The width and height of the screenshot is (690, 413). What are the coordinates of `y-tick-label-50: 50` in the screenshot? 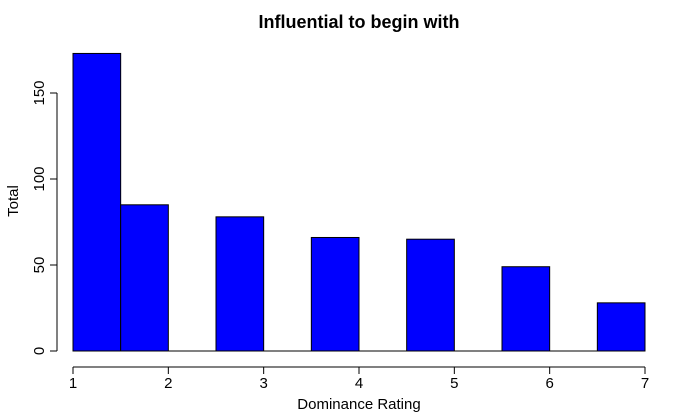 It's located at (39, 265).